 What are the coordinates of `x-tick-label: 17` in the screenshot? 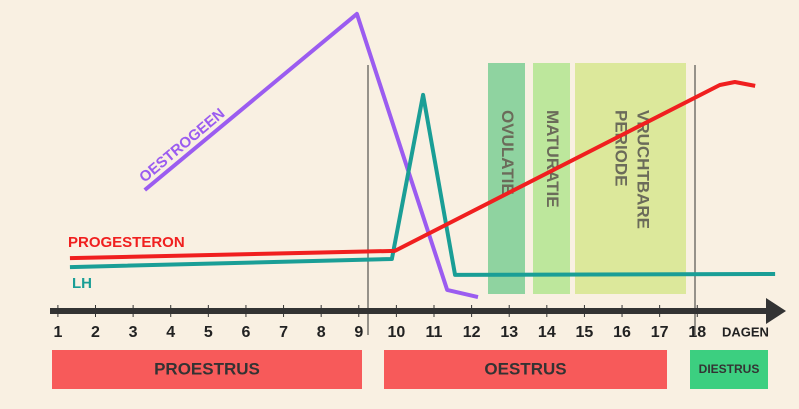 It's located at (660, 332).